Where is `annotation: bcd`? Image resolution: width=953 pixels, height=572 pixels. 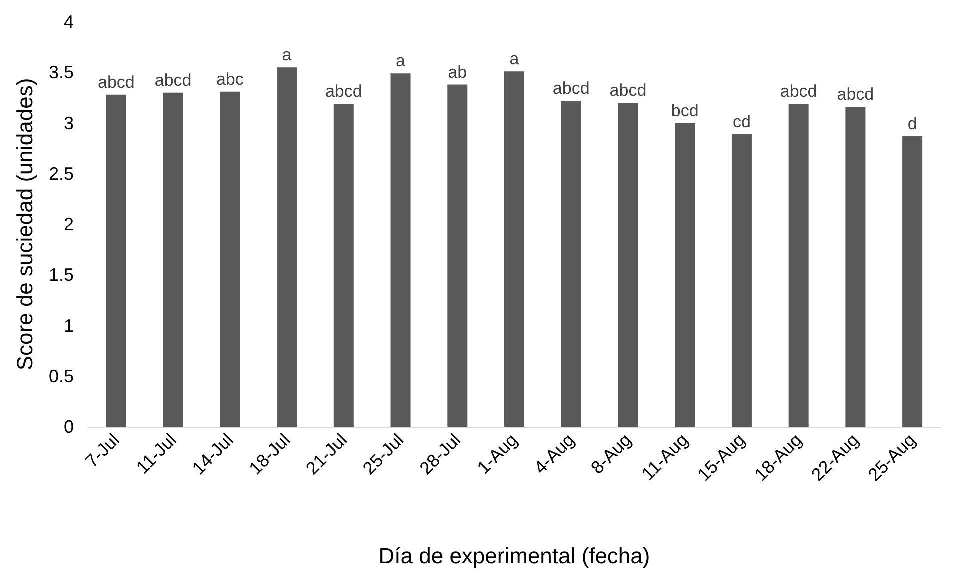 annotation: bcd is located at coordinates (685, 110).